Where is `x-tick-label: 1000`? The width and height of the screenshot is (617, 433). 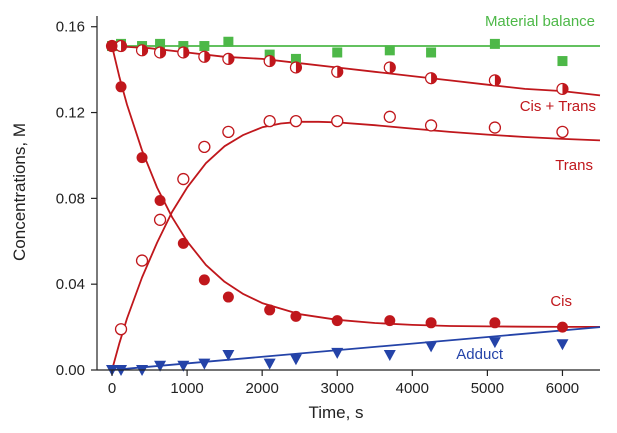 x-tick-label: 1000 is located at coordinates (186, 388).